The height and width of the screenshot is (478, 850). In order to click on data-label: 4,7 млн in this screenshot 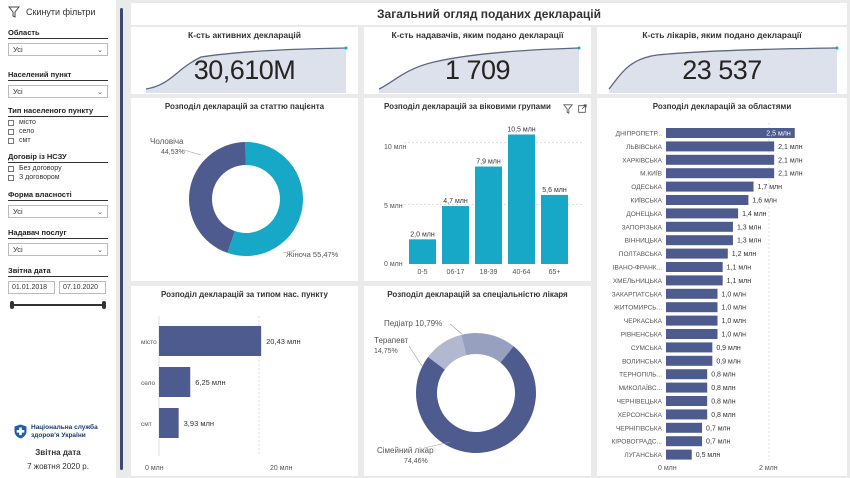, I will do `click(455, 201)`.